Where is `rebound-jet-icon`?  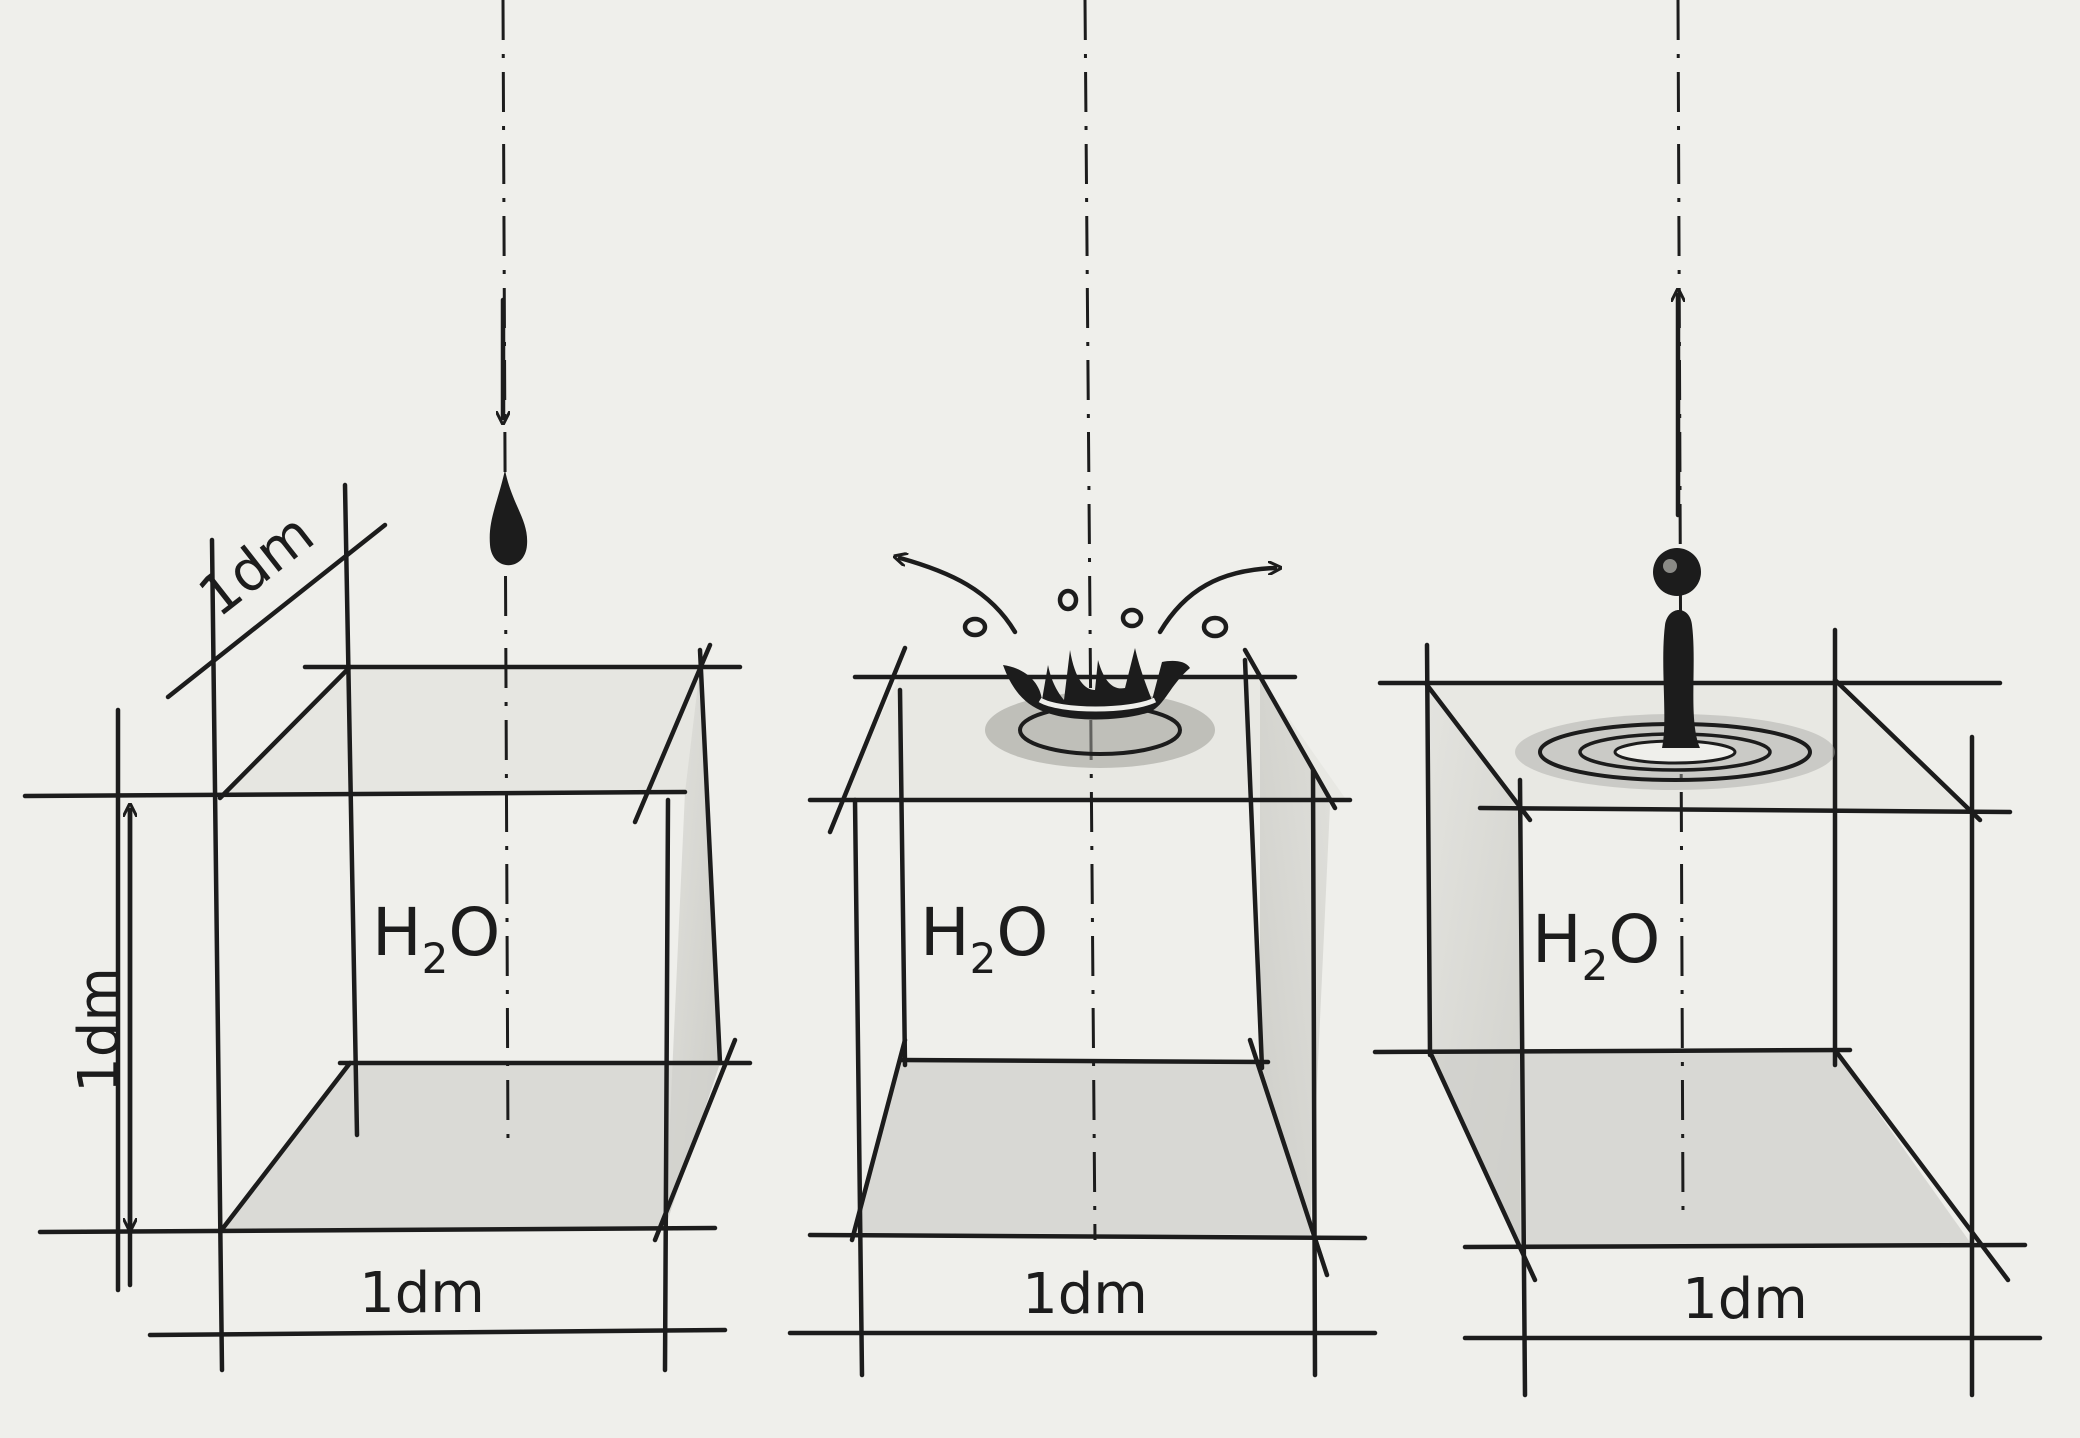
rebound-jet-icon is located at coordinates (1681, 679).